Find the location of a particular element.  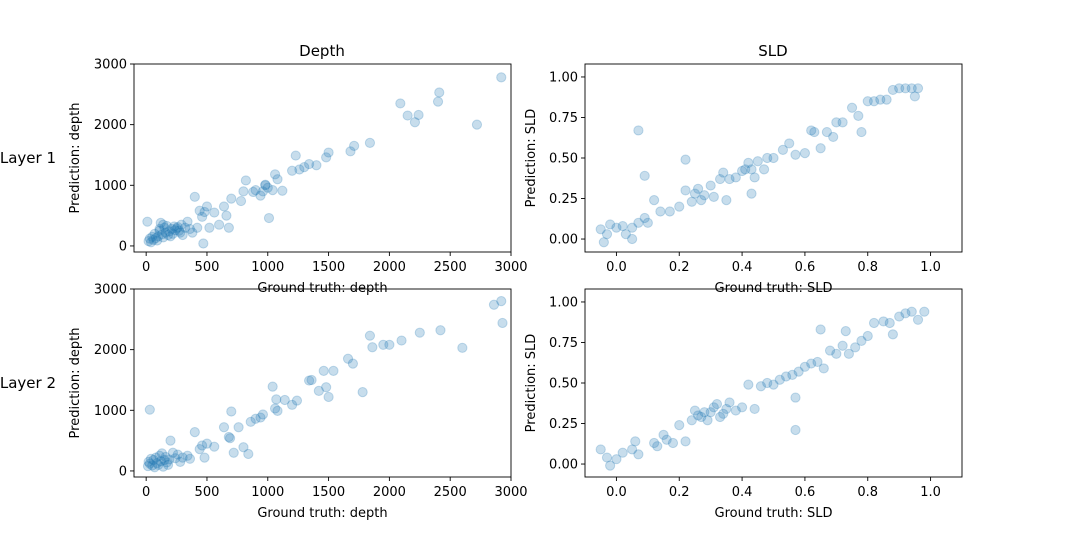

x-tick-label: 500 is located at coordinates (207, 492).